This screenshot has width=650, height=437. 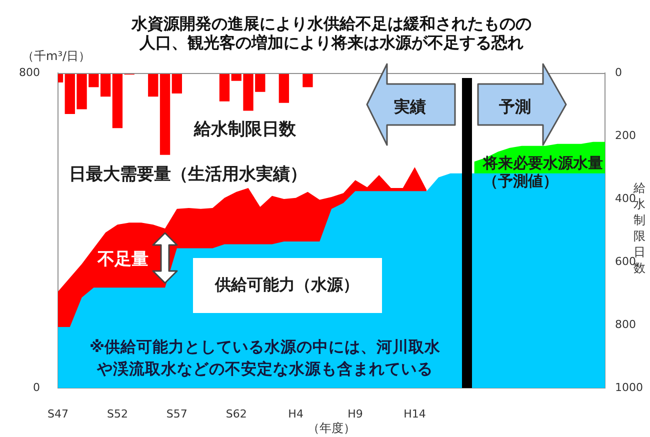 What do you see at coordinates (410, 106) in the screenshot?
I see `annotation: 実績` at bounding box center [410, 106].